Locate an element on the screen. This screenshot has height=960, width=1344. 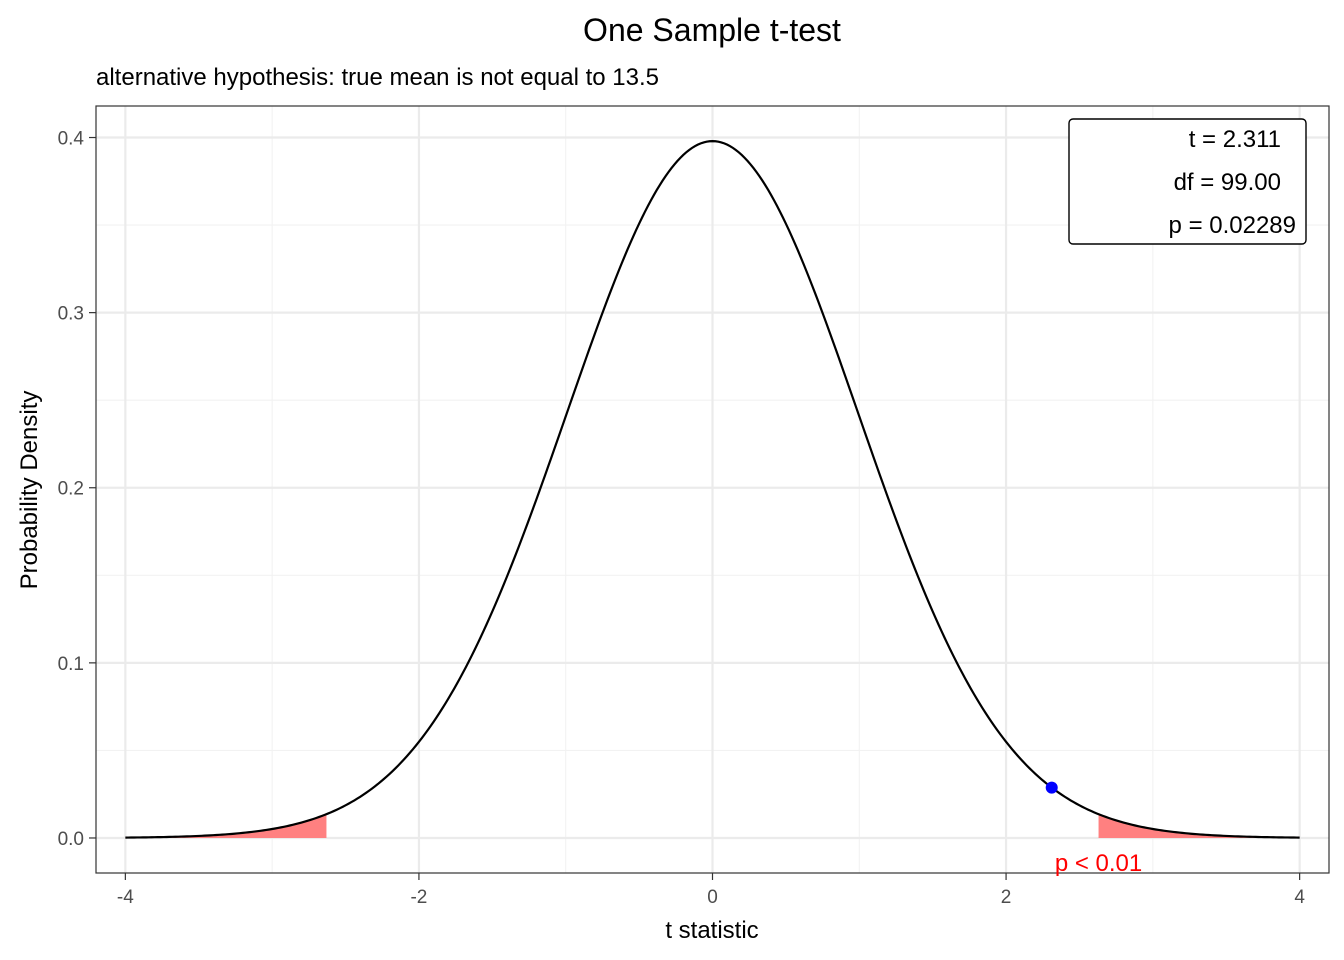
stats-box-frame is located at coordinates (1187, 181).